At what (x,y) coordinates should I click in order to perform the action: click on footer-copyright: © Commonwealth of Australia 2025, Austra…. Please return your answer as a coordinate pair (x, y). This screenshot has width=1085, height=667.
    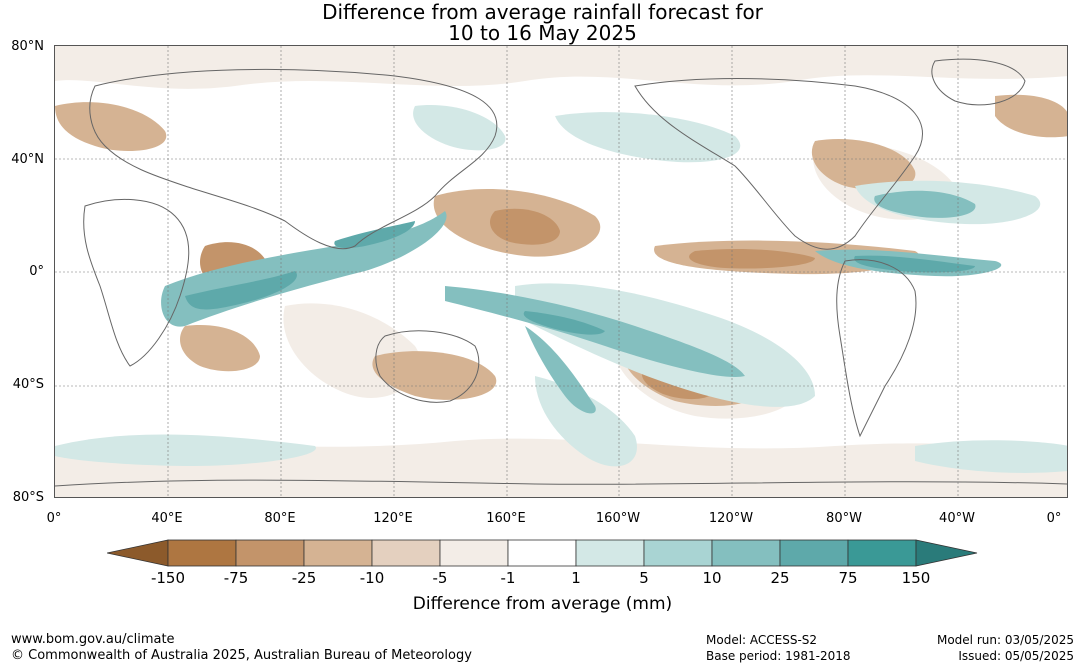
    Looking at the image, I should click on (241, 655).